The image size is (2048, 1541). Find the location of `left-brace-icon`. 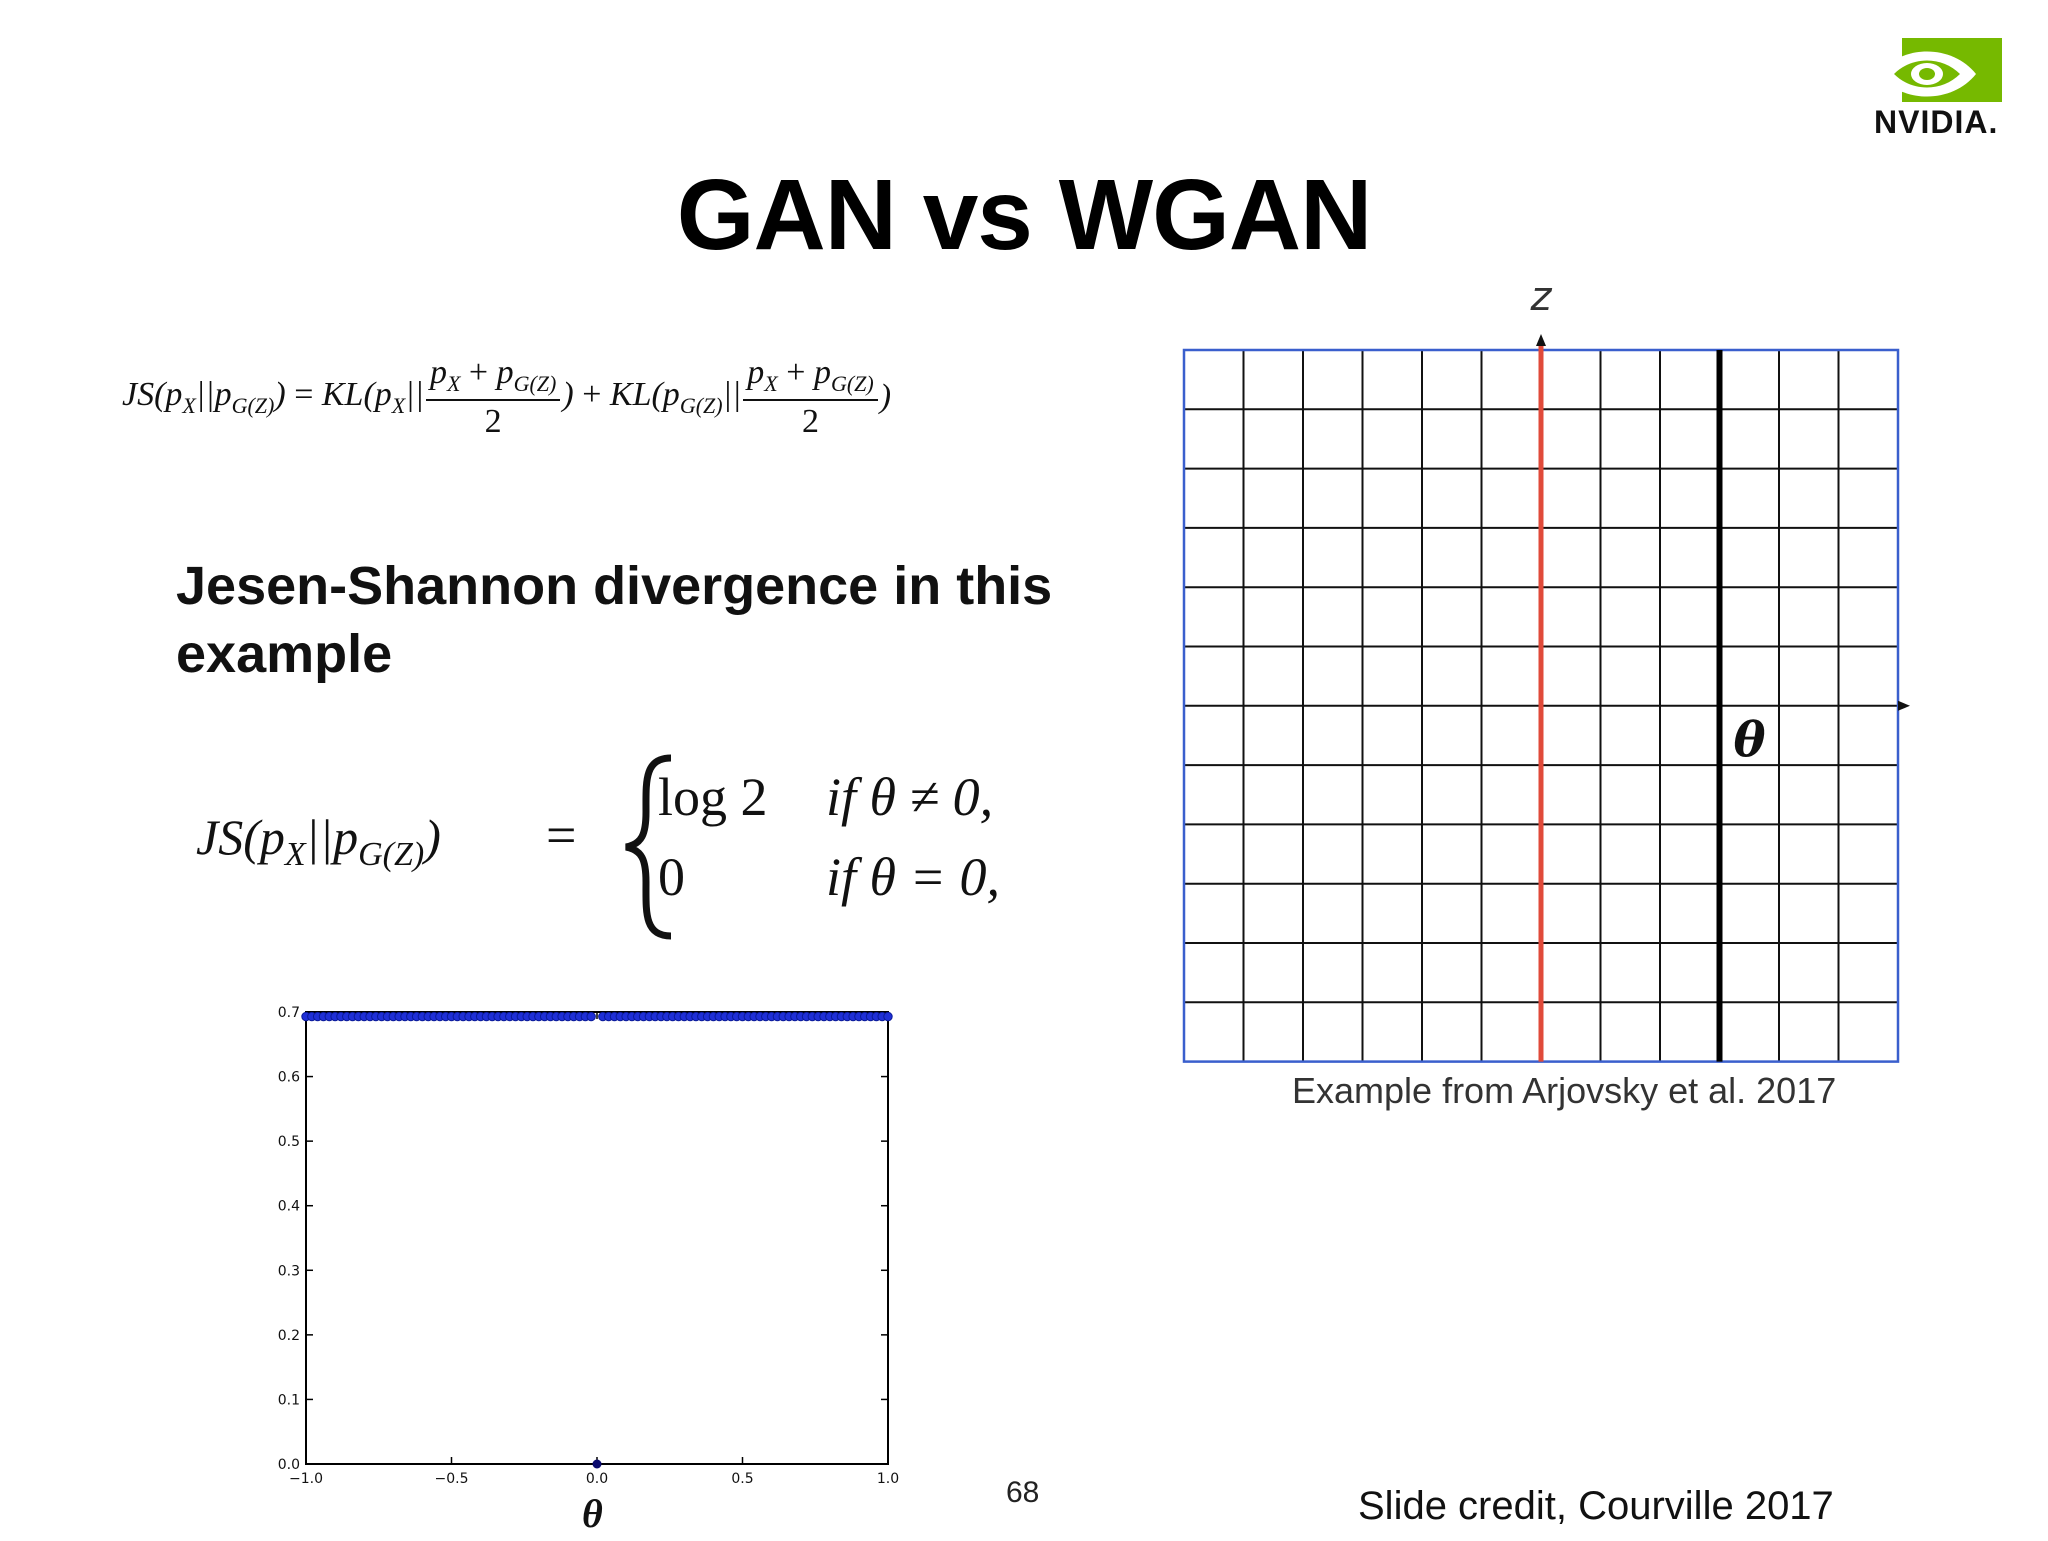

left-brace-icon is located at coordinates (648, 847).